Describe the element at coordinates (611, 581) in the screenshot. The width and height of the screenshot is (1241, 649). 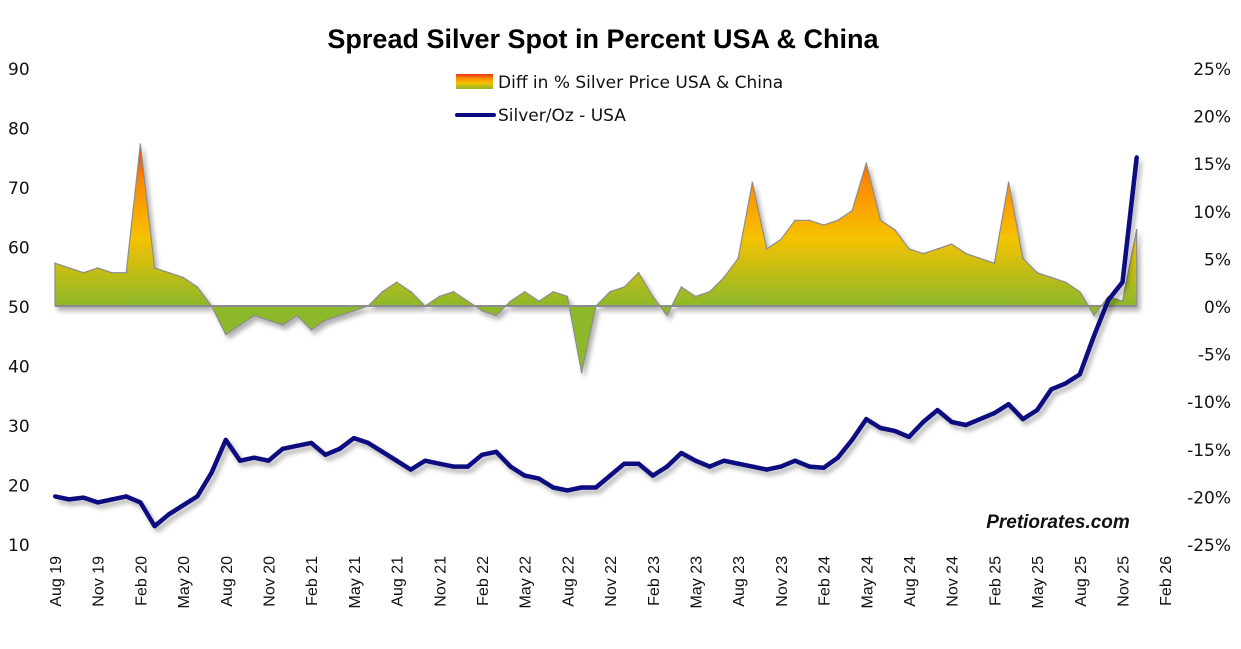
I see `x-tick-label: Nov 22` at that location.